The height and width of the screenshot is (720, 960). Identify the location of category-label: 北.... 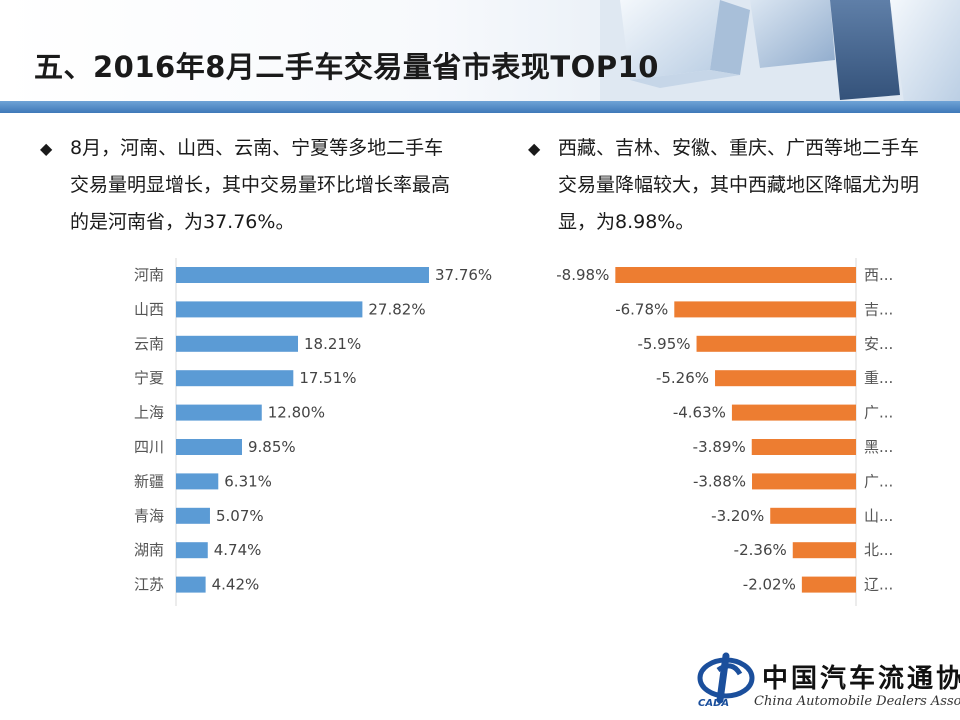
(878, 550).